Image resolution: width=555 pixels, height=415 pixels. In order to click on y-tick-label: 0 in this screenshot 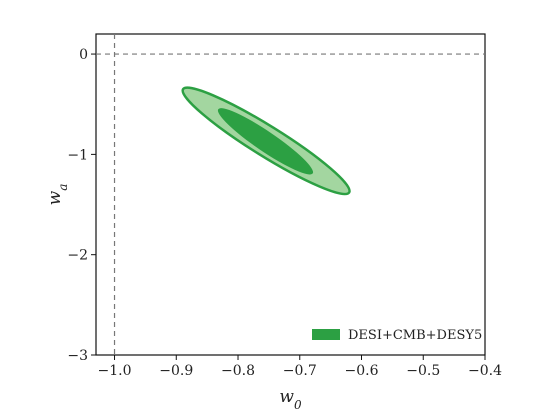, I will do `click(83, 55)`.